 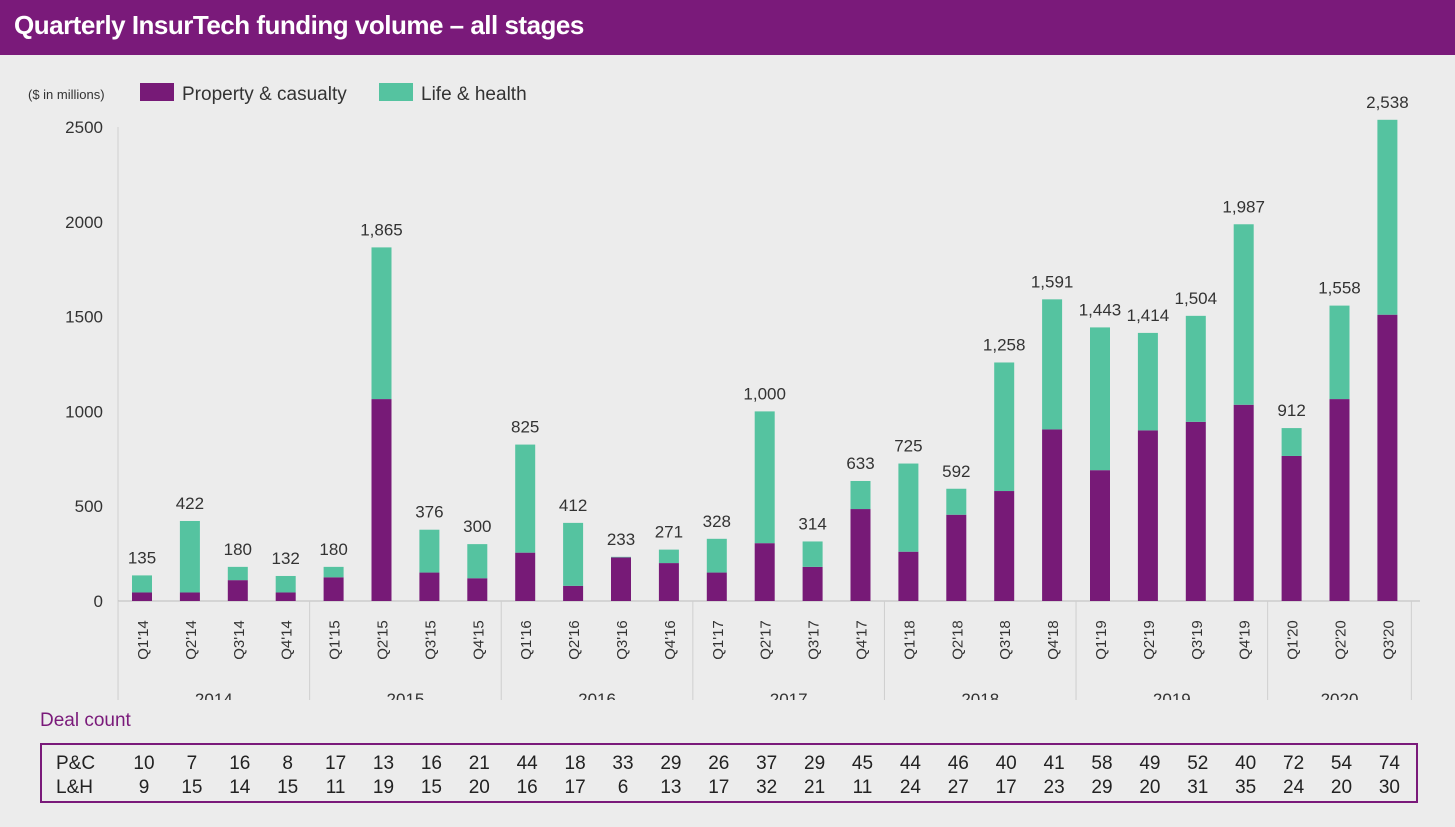 I want to click on total-label: 422, so click(x=190, y=503).